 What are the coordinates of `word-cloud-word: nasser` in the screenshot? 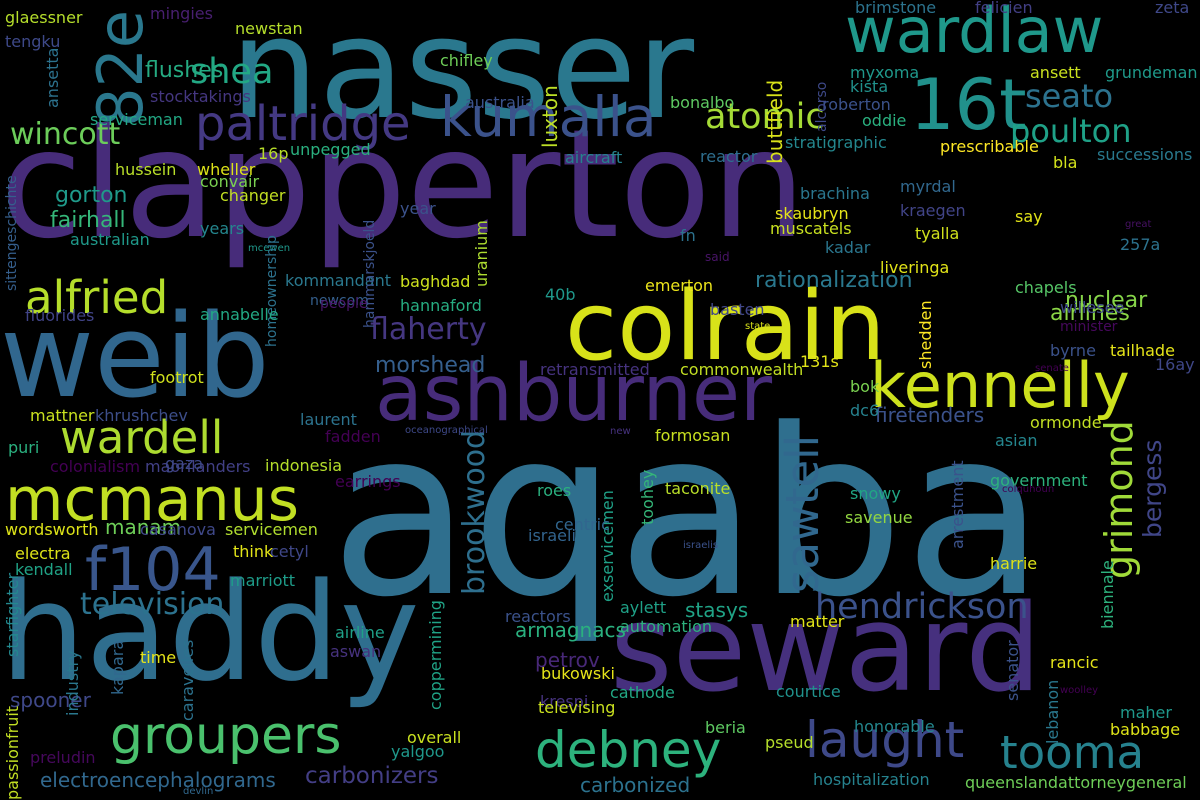 It's located at (462, 75).